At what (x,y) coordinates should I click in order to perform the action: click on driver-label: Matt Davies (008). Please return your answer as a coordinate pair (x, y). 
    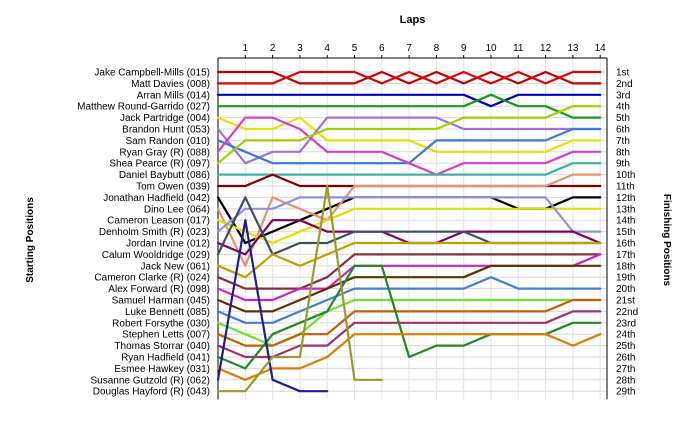
    Looking at the image, I should click on (170, 84).